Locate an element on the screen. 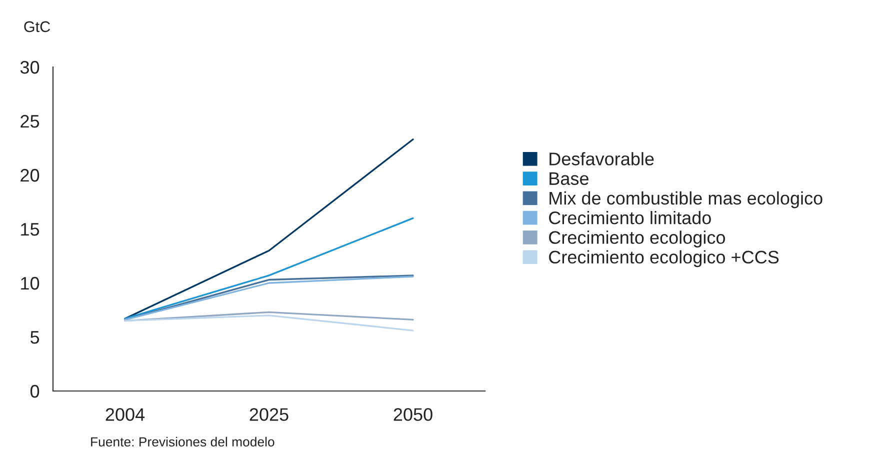 Image resolution: width=876 pixels, height=452 pixels. x-tick-label: 2004 is located at coordinates (125, 414).